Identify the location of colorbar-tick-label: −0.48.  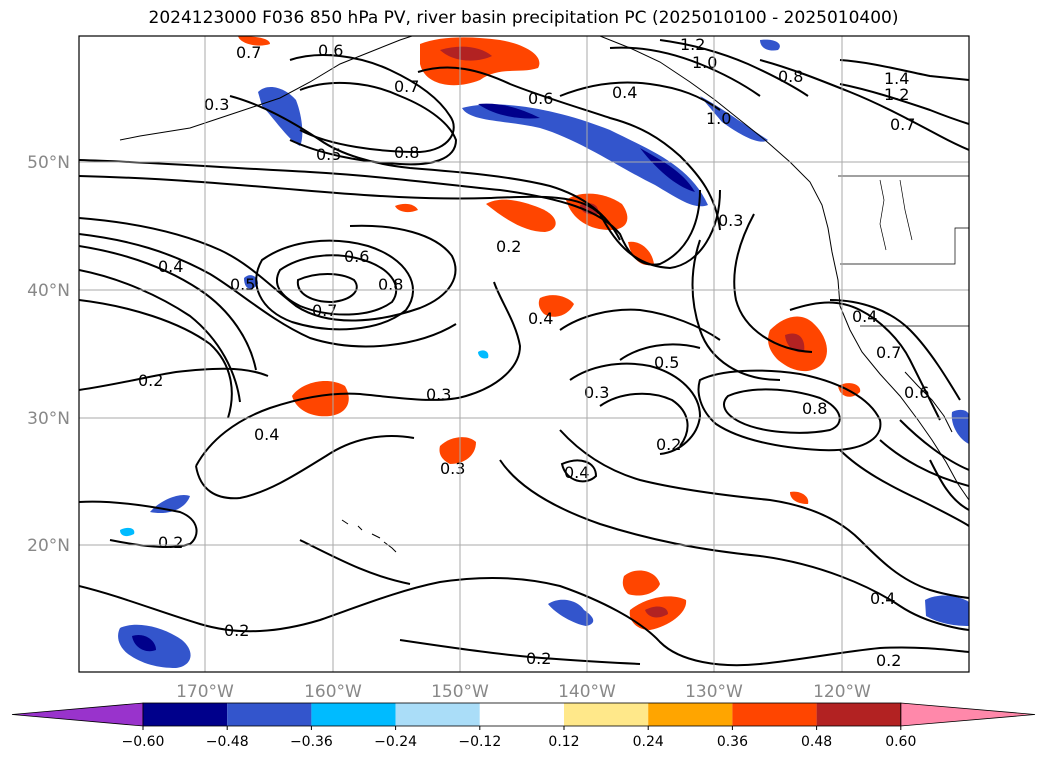
(227, 742).